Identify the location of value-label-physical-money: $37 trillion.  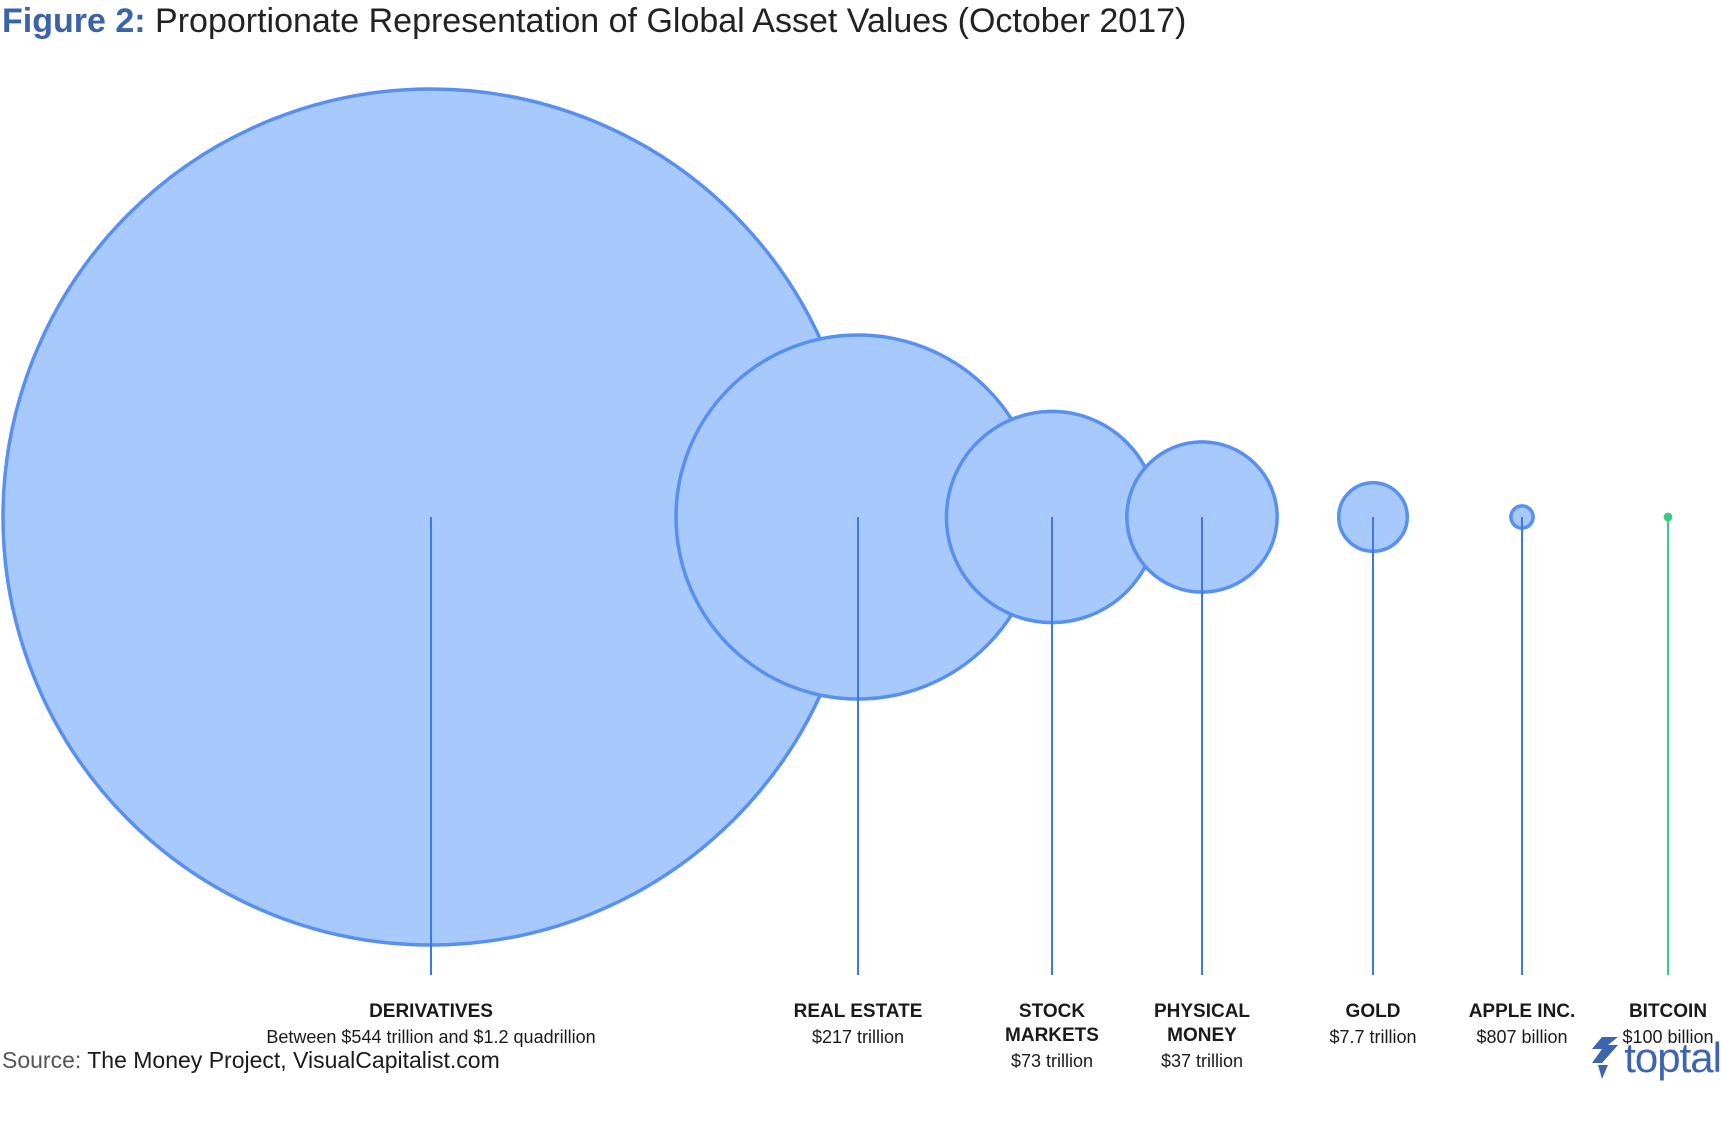
(1202, 1061).